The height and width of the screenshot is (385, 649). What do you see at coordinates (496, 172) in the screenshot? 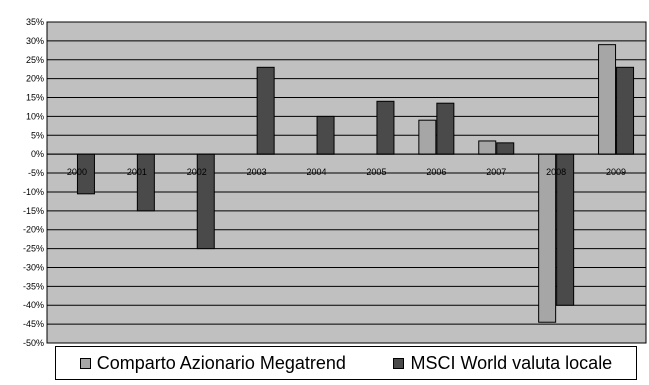
I see `x-category-label: 2007` at bounding box center [496, 172].